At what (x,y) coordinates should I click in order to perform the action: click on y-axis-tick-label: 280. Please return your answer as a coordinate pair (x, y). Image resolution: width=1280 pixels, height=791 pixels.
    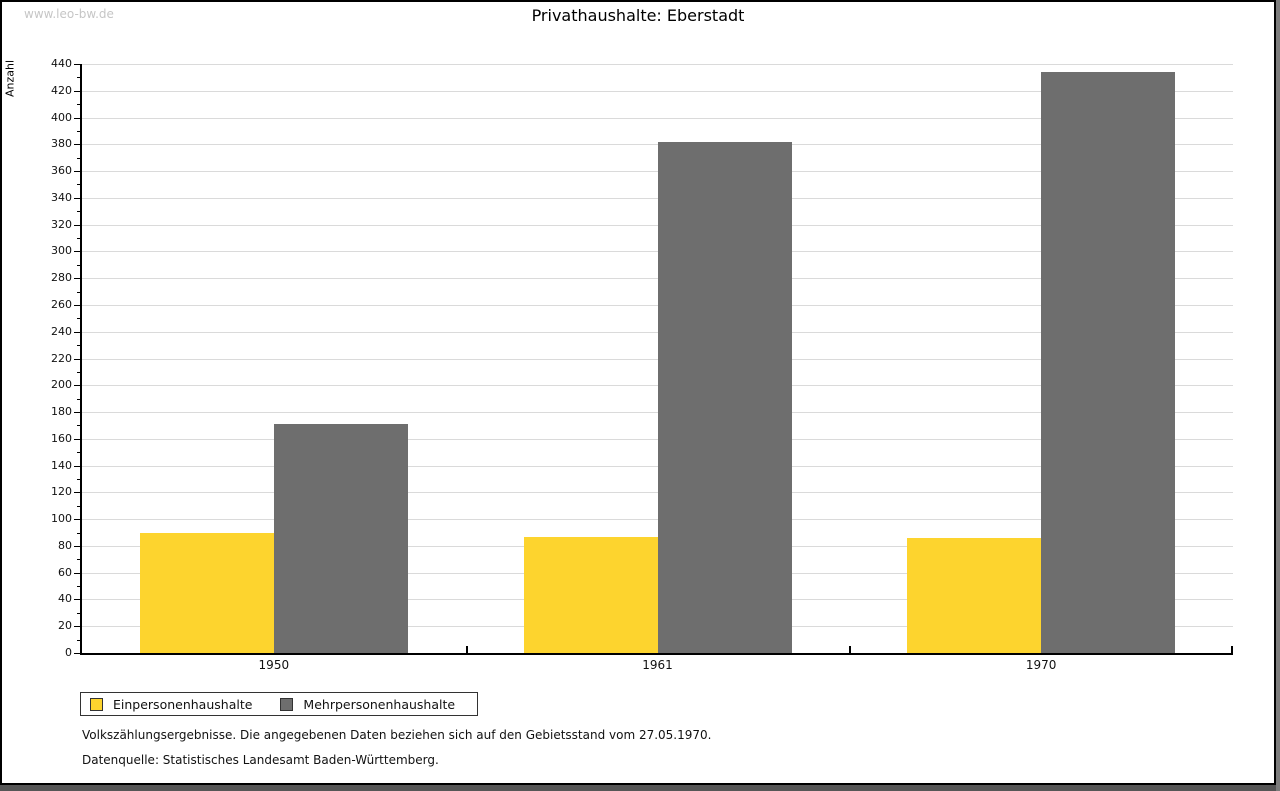
    Looking at the image, I should click on (61, 278).